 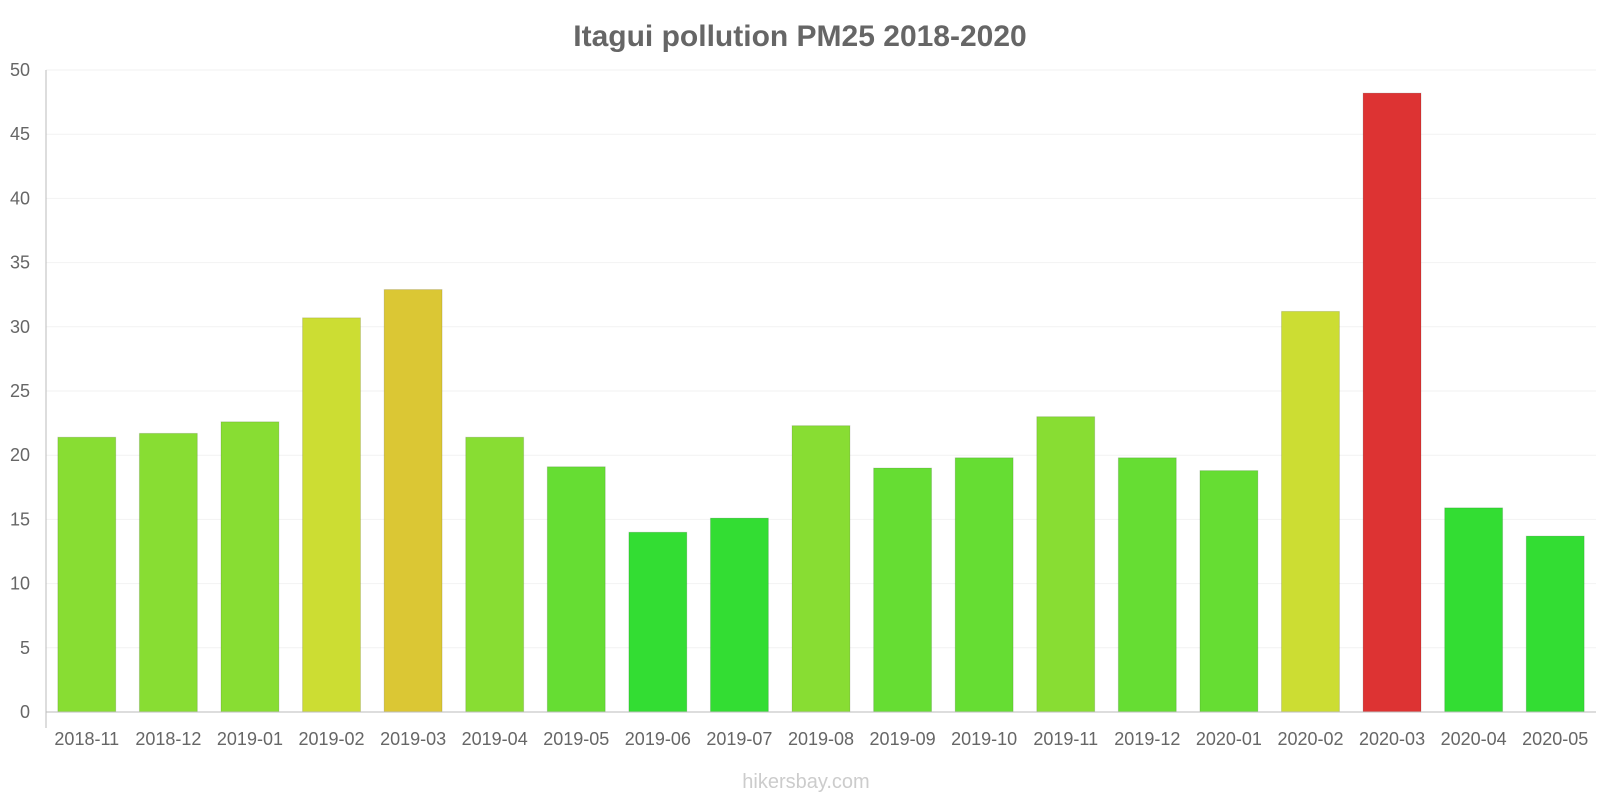 What do you see at coordinates (250, 739) in the screenshot?
I see `x-tick-label: 2019-01` at bounding box center [250, 739].